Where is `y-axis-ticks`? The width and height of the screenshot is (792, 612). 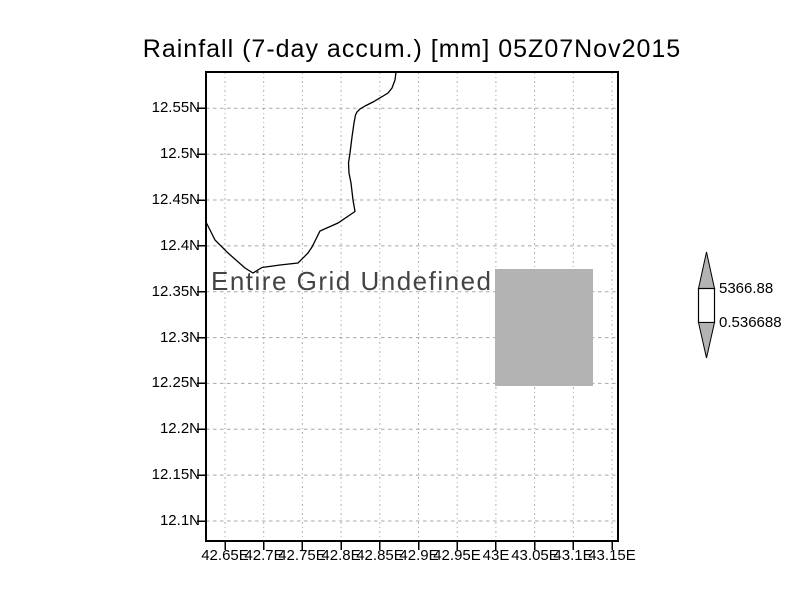 y-axis-ticks is located at coordinates (201, 314).